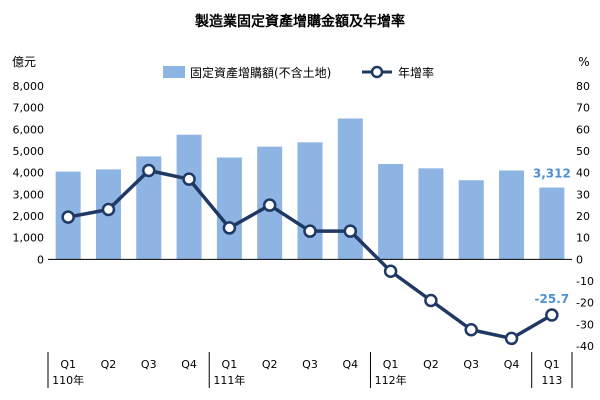  What do you see at coordinates (552, 174) in the screenshot?
I see `data-label: 3,312` at bounding box center [552, 174].